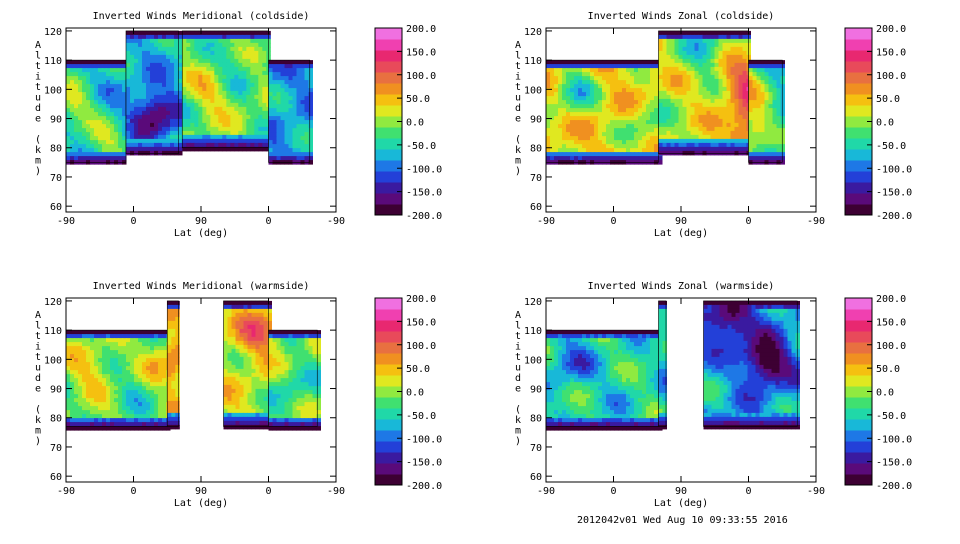 This screenshot has height=544, width=960. Describe the element at coordinates (201, 16) in the screenshot. I see `chart-title: Inverted Winds Meridional (coldside)` at that location.